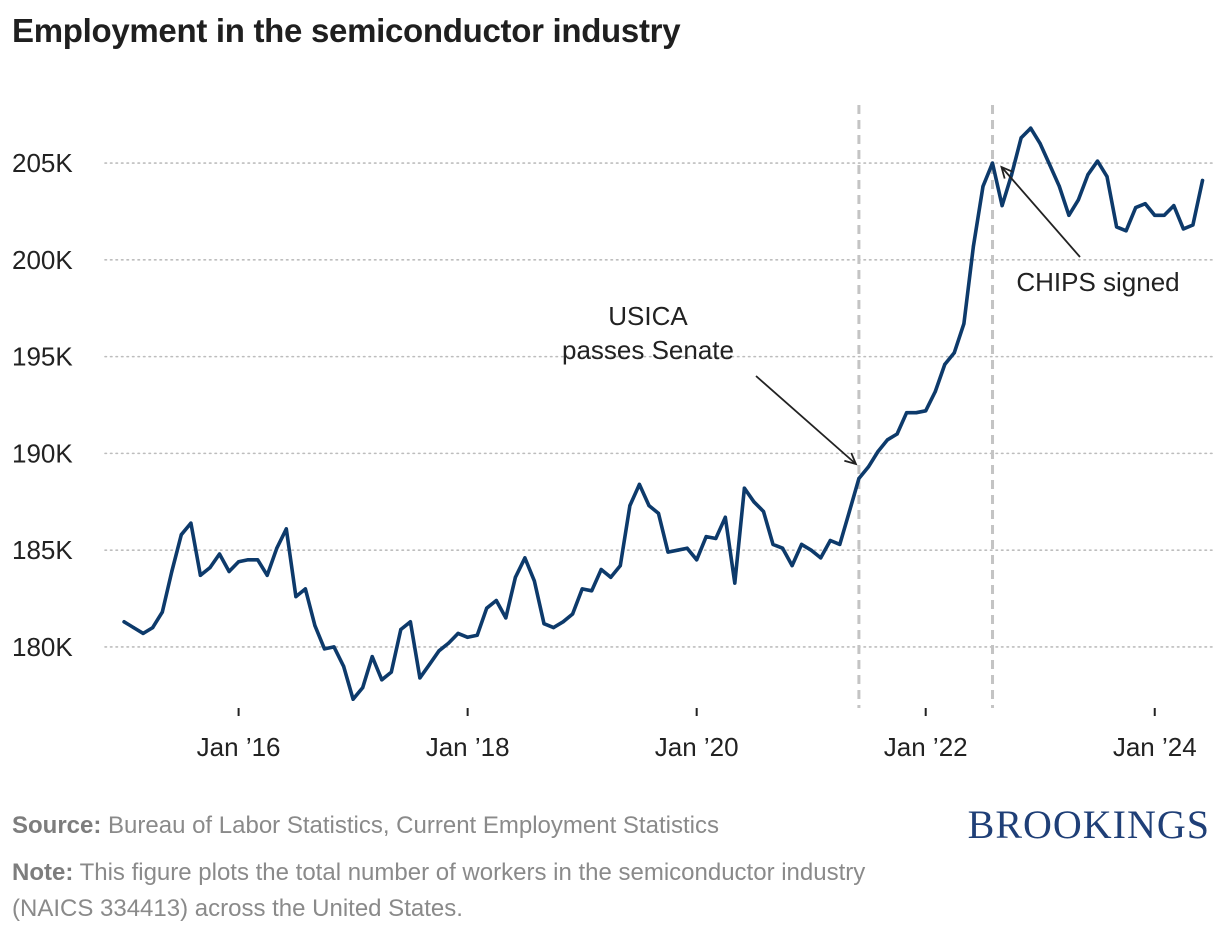 This screenshot has height=938, width=1220. I want to click on y-tick-label: 185K, so click(42, 550).